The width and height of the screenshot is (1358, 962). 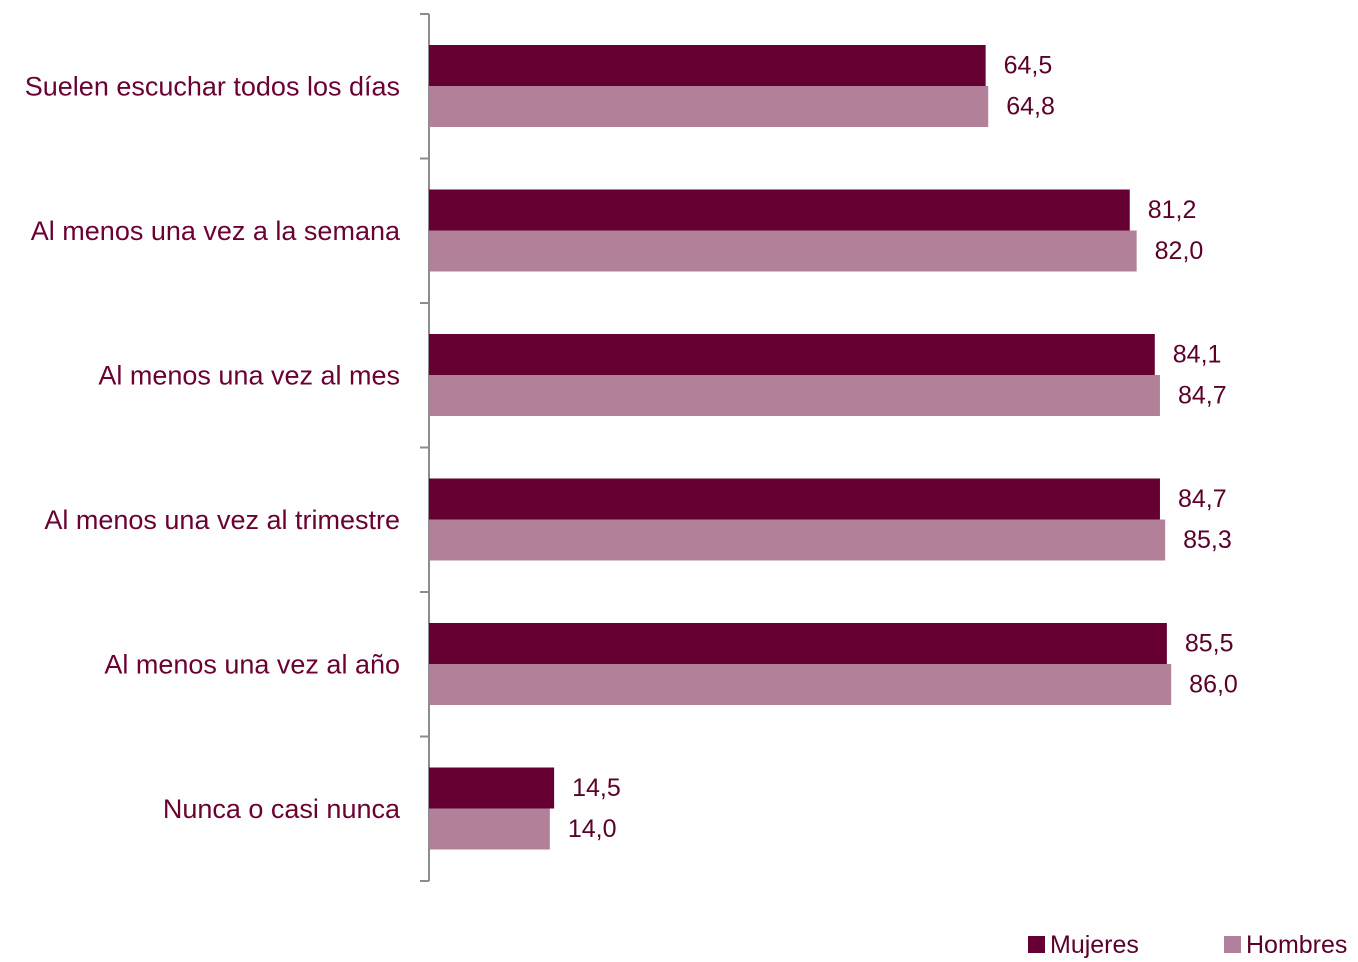 I want to click on legend-swatch-hombres, so click(x=1232, y=944).